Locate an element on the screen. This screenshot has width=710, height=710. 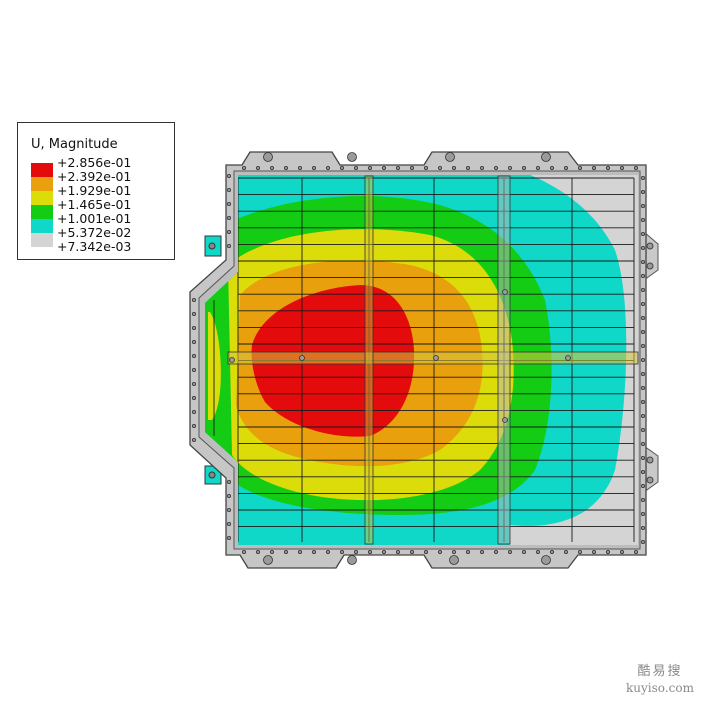
legend-entry: +1.465e-01 is located at coordinates (101, 208).